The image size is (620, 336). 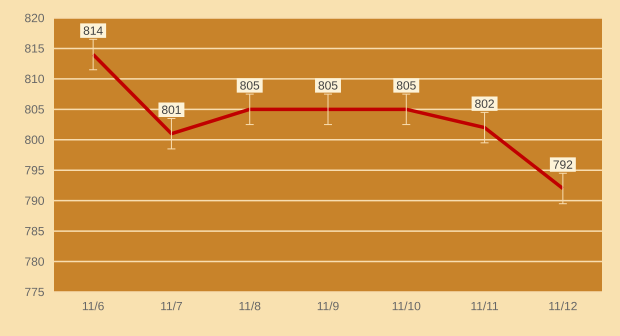 What do you see at coordinates (562, 164) in the screenshot?
I see `data-label: 792` at bounding box center [562, 164].